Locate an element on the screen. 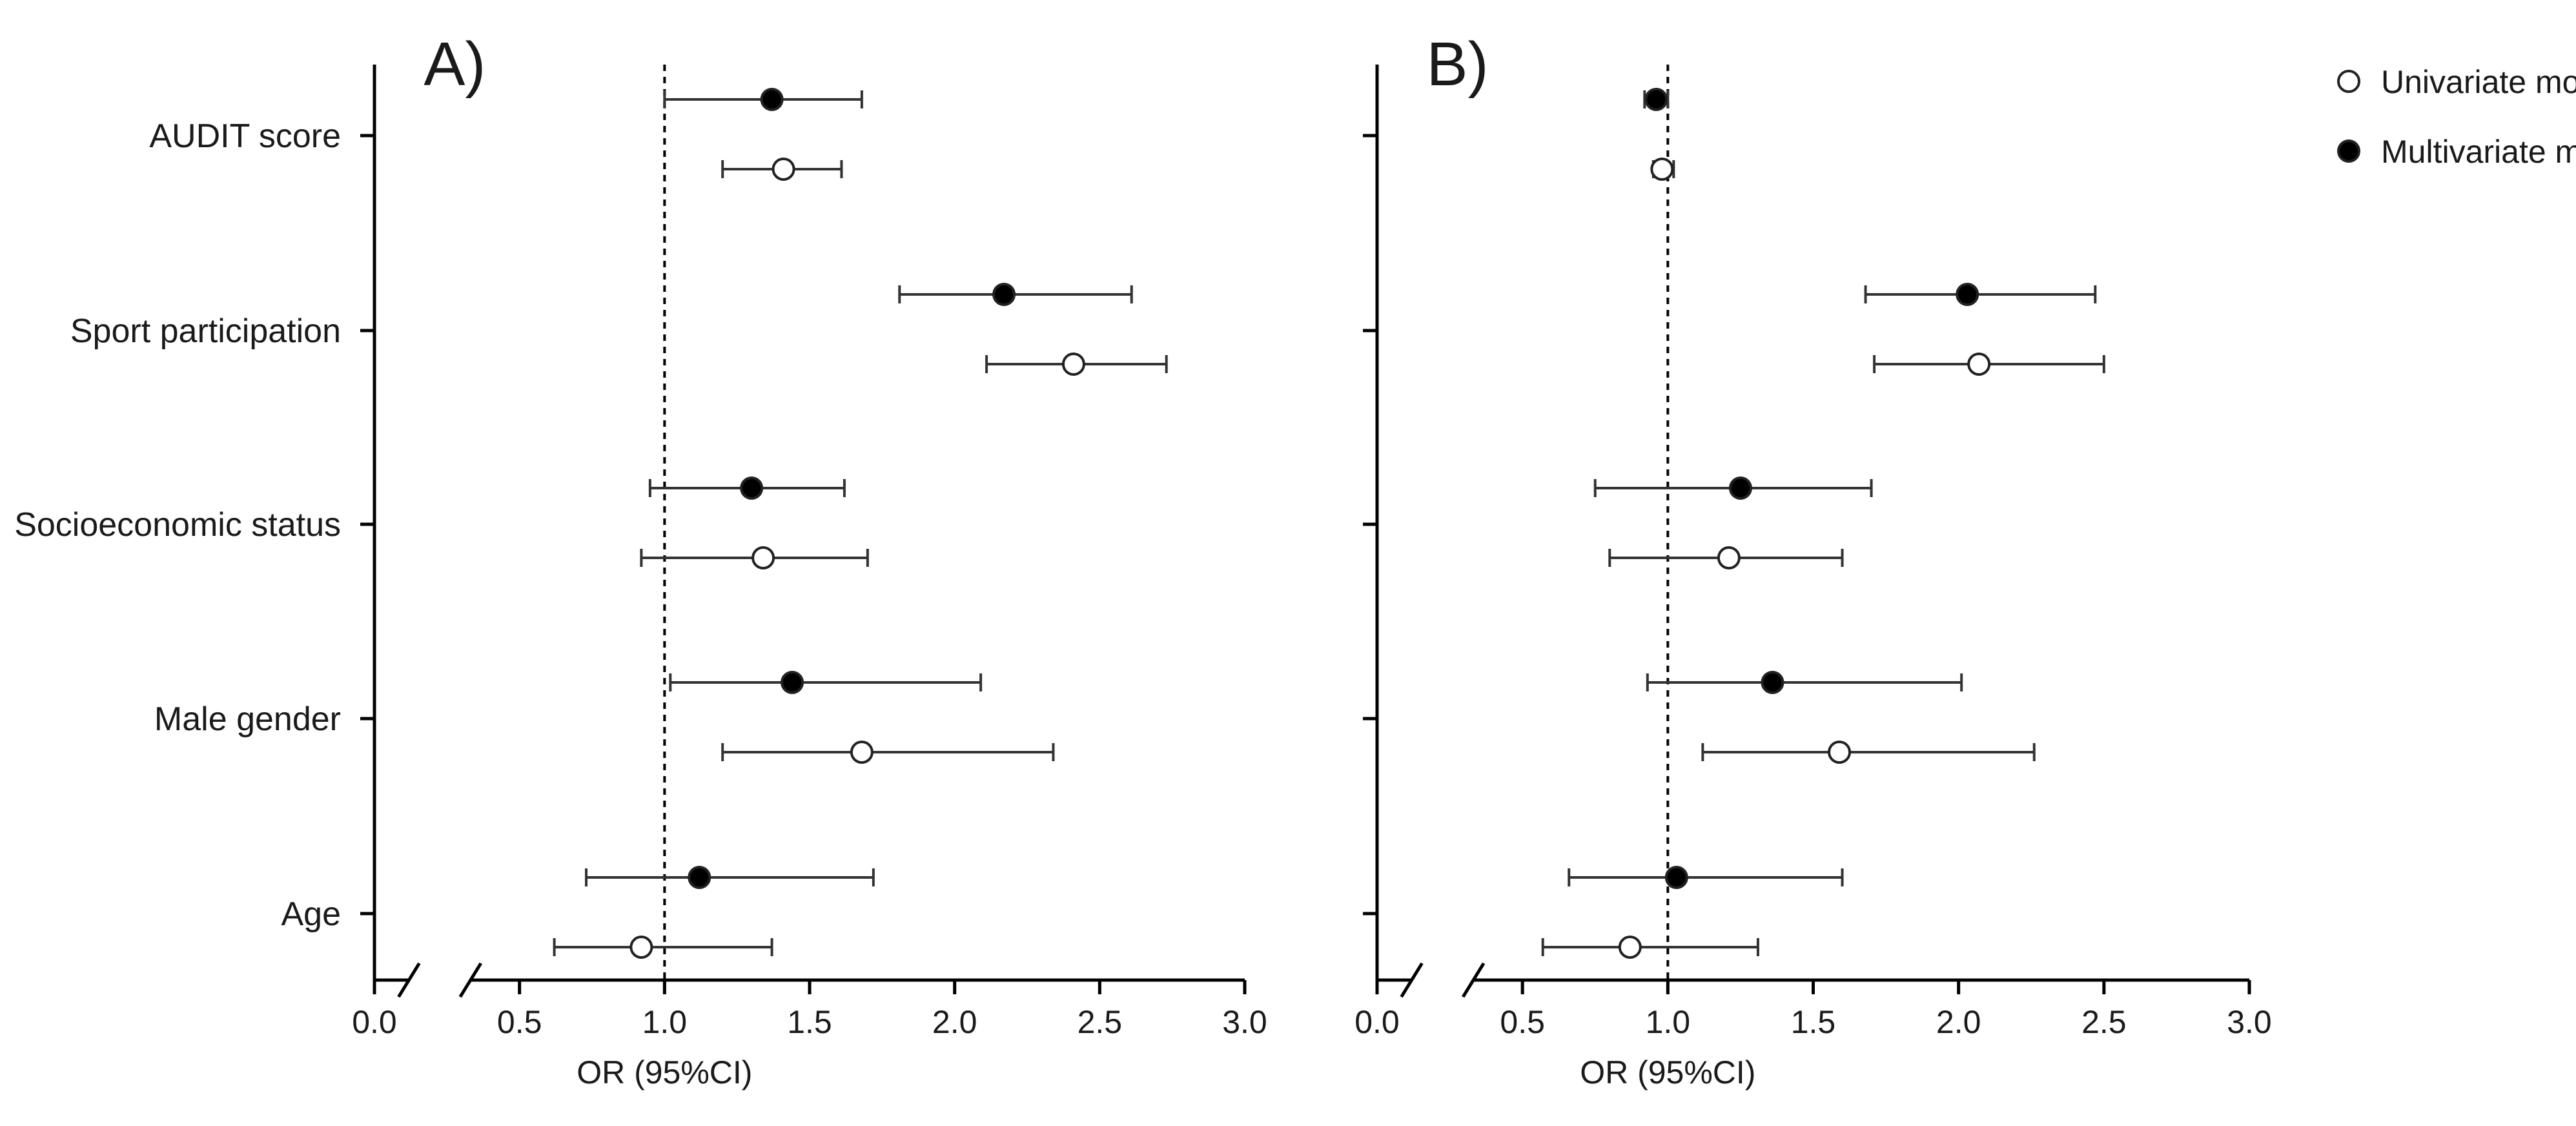 This screenshot has width=2576, height=1126. category-label: AUDIT score is located at coordinates (245, 136).